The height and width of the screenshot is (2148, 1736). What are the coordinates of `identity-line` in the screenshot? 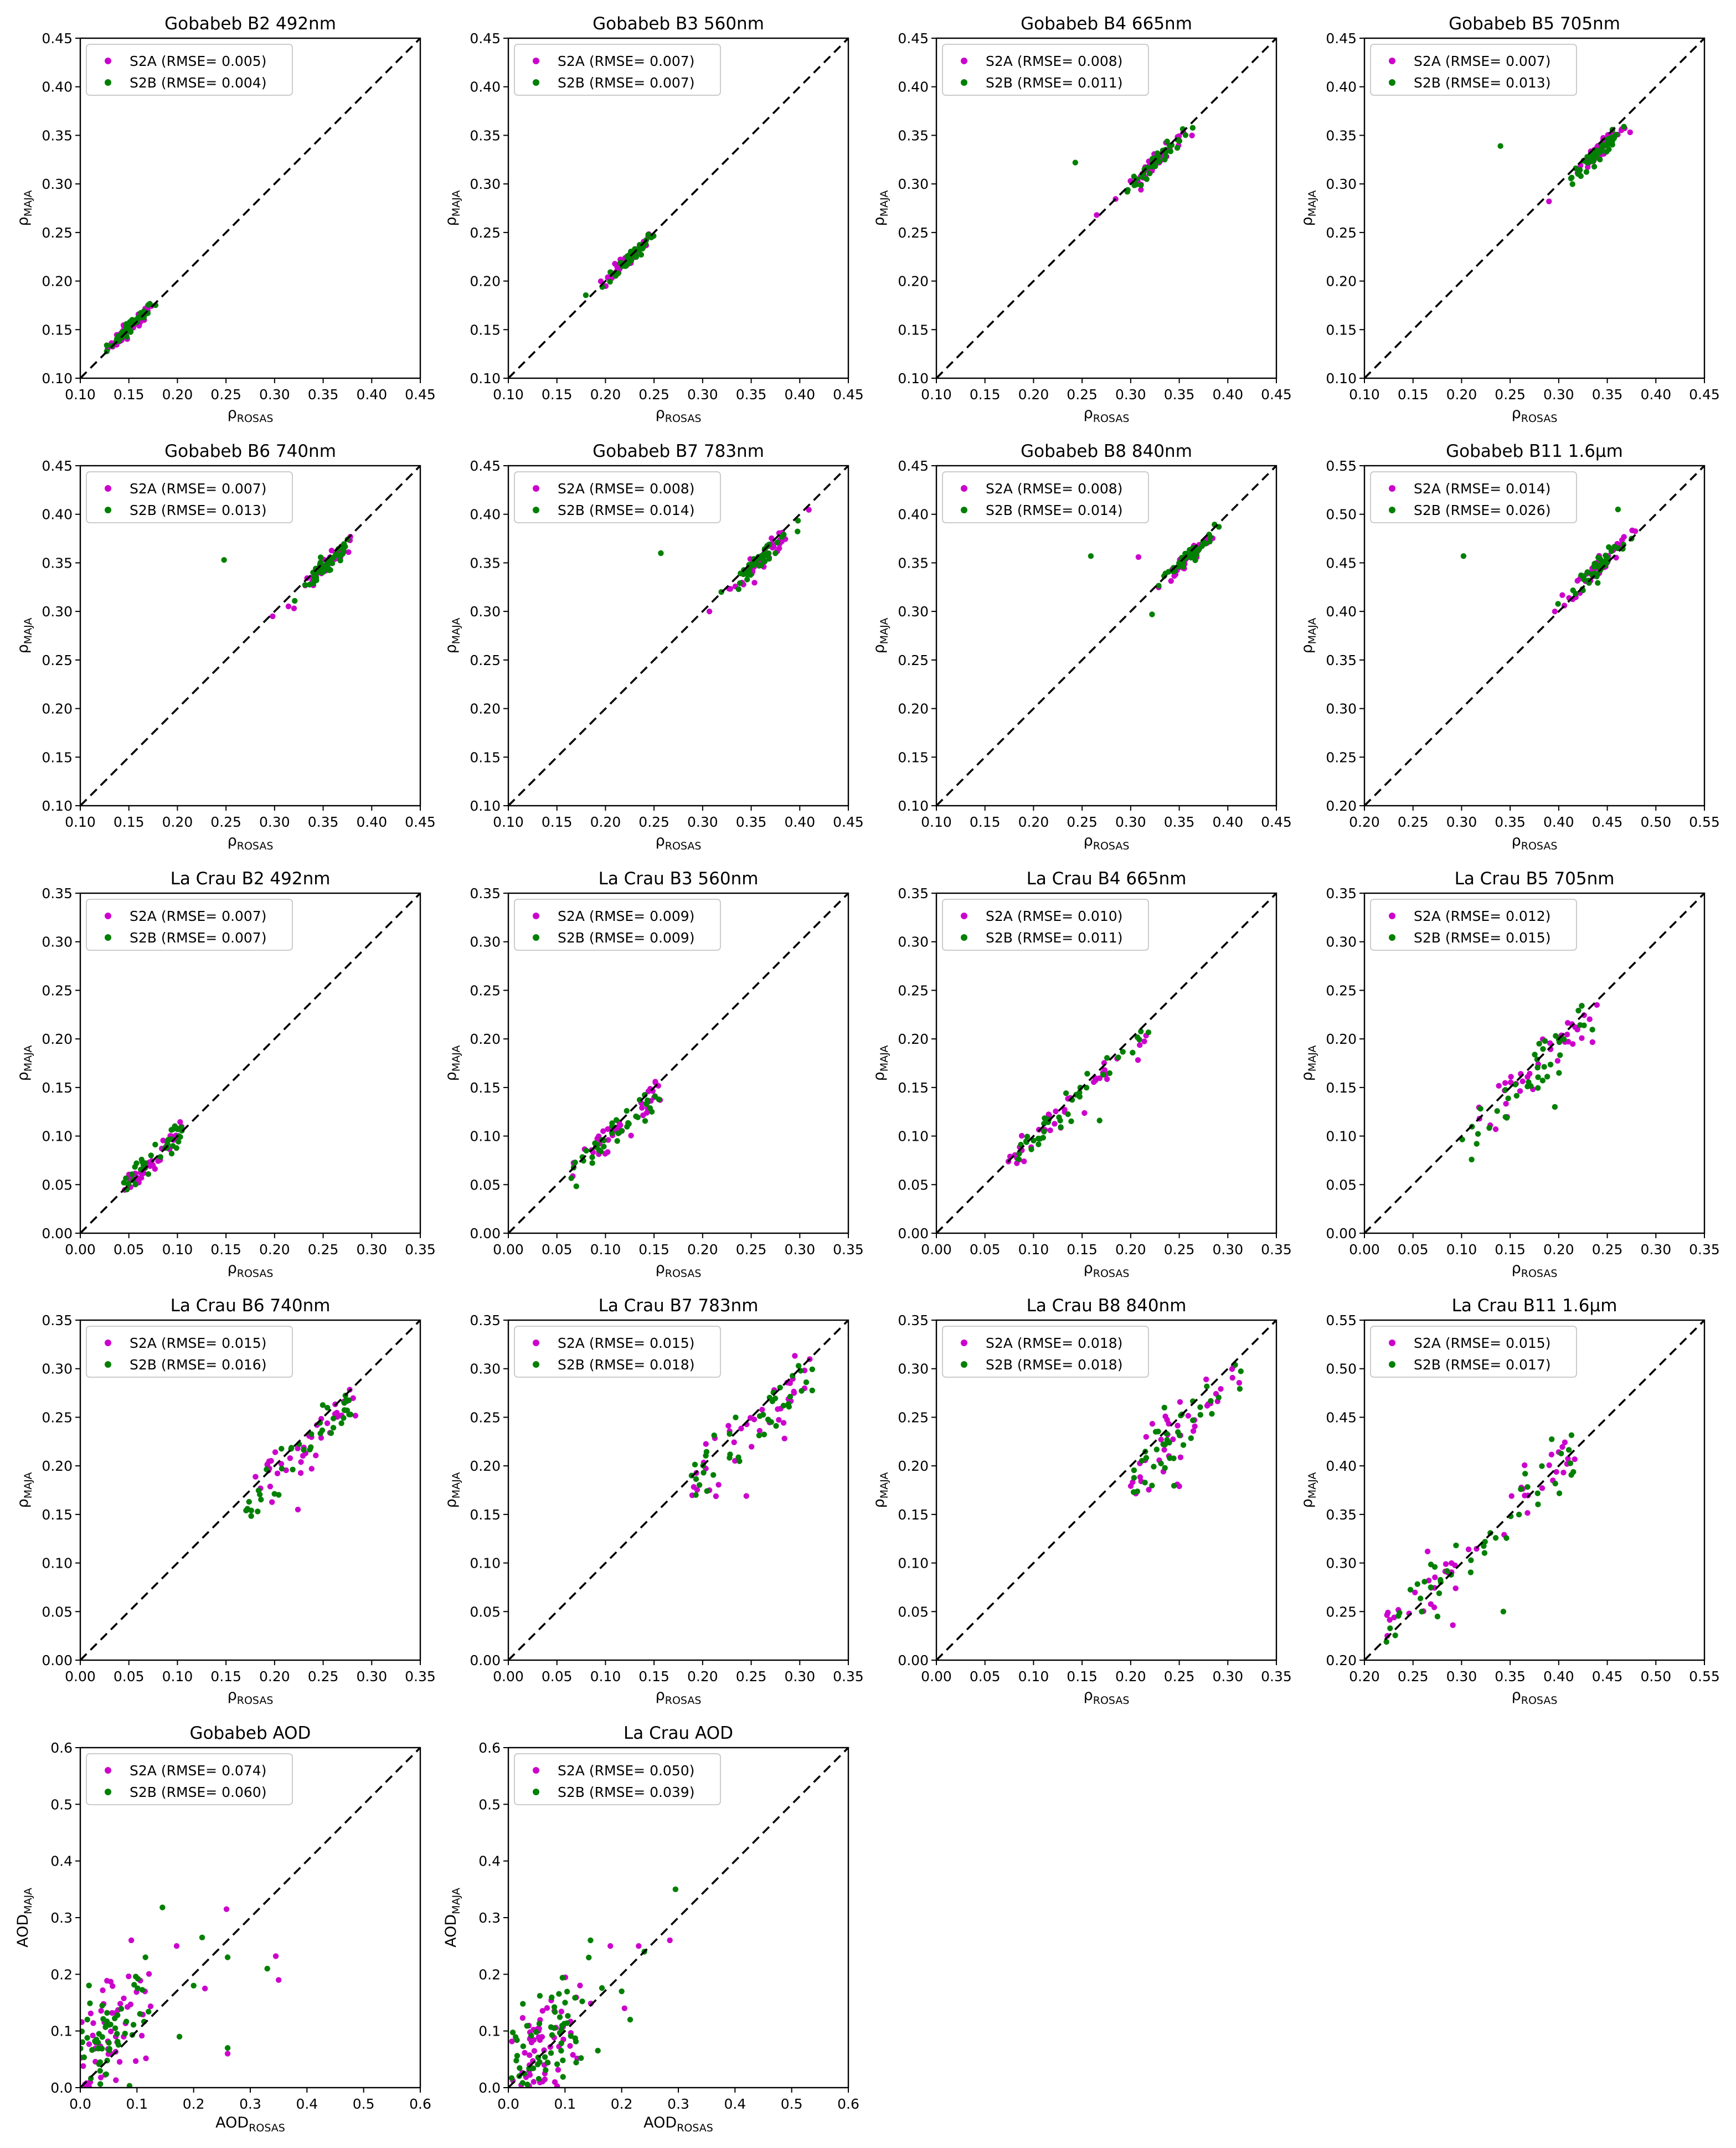 It's located at (1534, 1490).